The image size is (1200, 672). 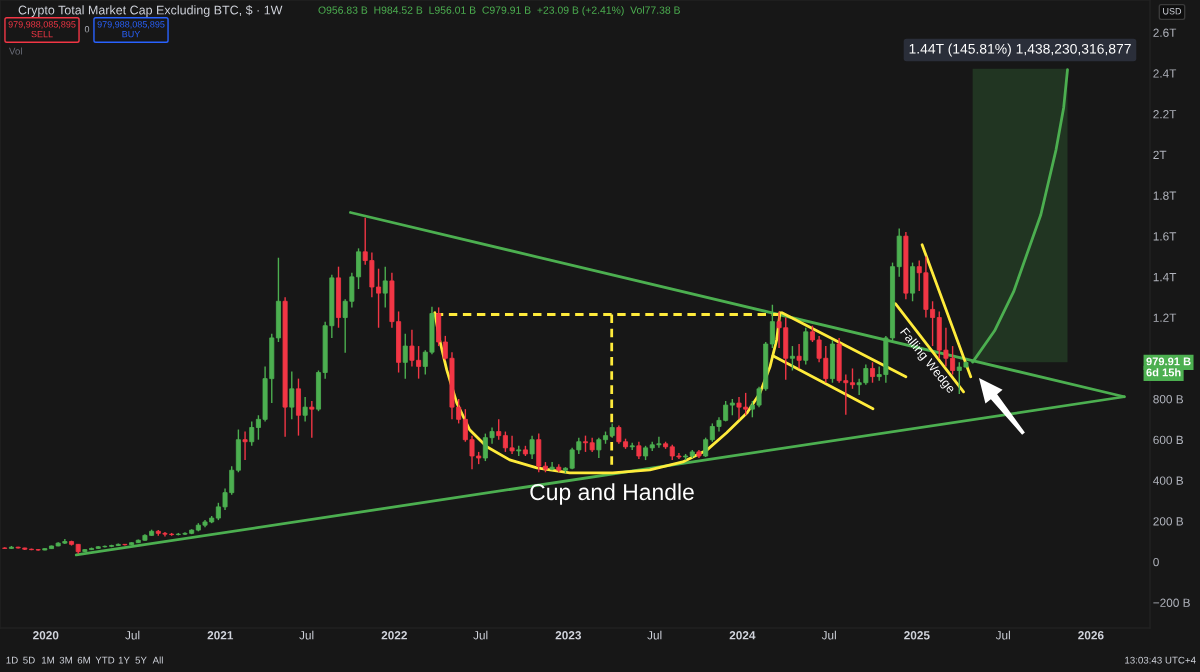 What do you see at coordinates (1165, 277) in the screenshot?
I see `y-tick-label: 1.4T` at bounding box center [1165, 277].